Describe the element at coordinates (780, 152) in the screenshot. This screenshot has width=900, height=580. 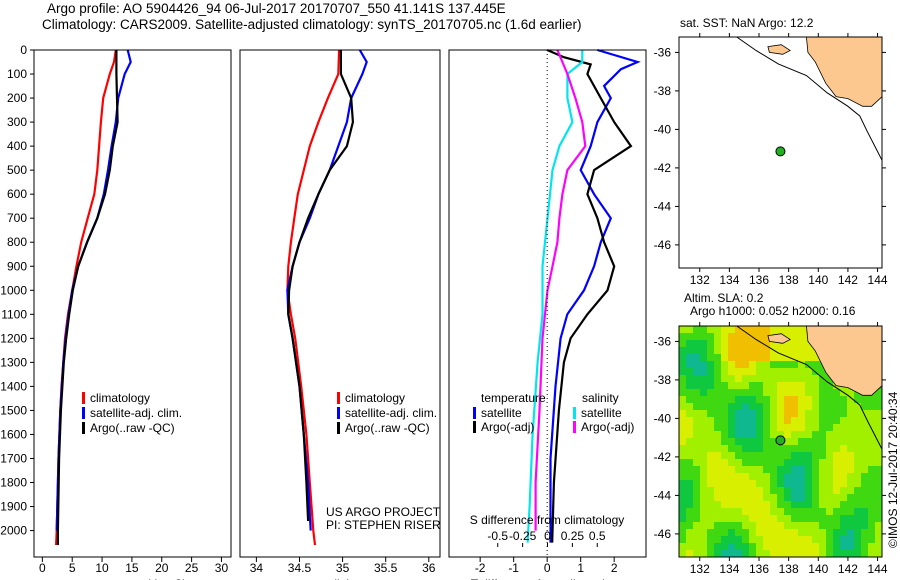
I see `map-frame` at that location.